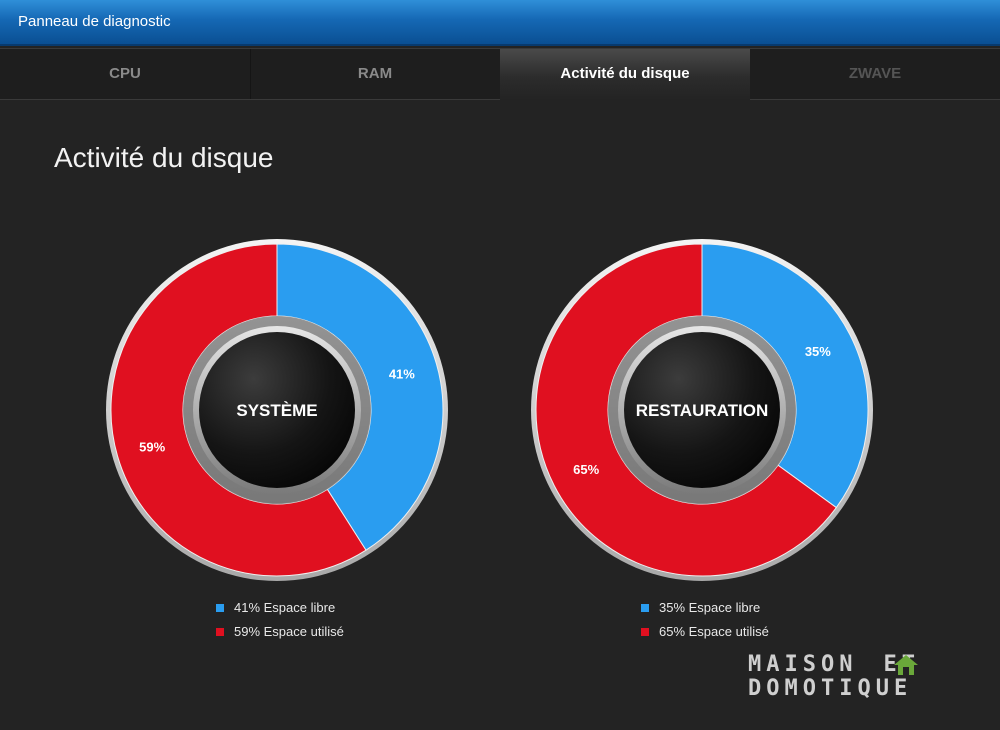 This screenshot has width=1000, height=730. Describe the element at coordinates (831, 664) in the screenshot. I see `logo-line-1: MAISONET` at that location.